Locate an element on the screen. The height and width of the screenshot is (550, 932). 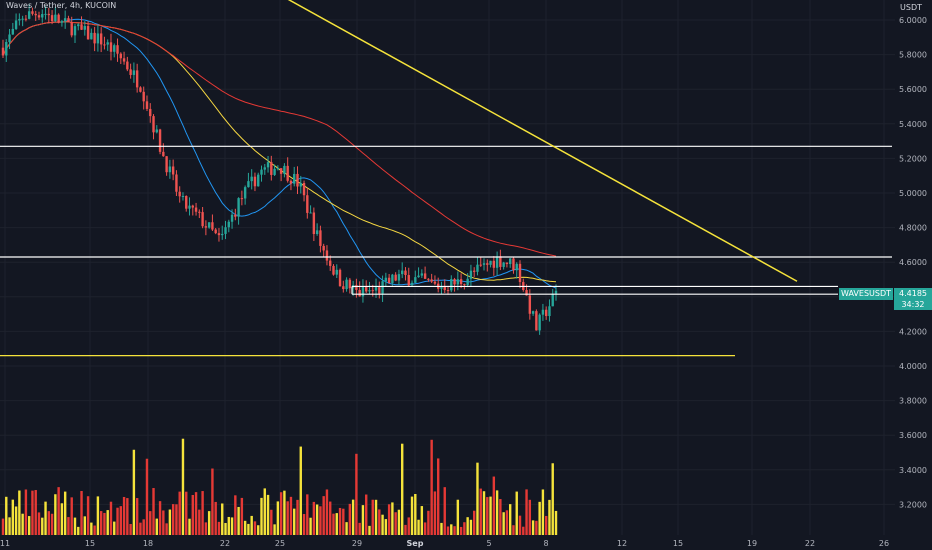
price-tick: 5.0000 is located at coordinates (913, 193).